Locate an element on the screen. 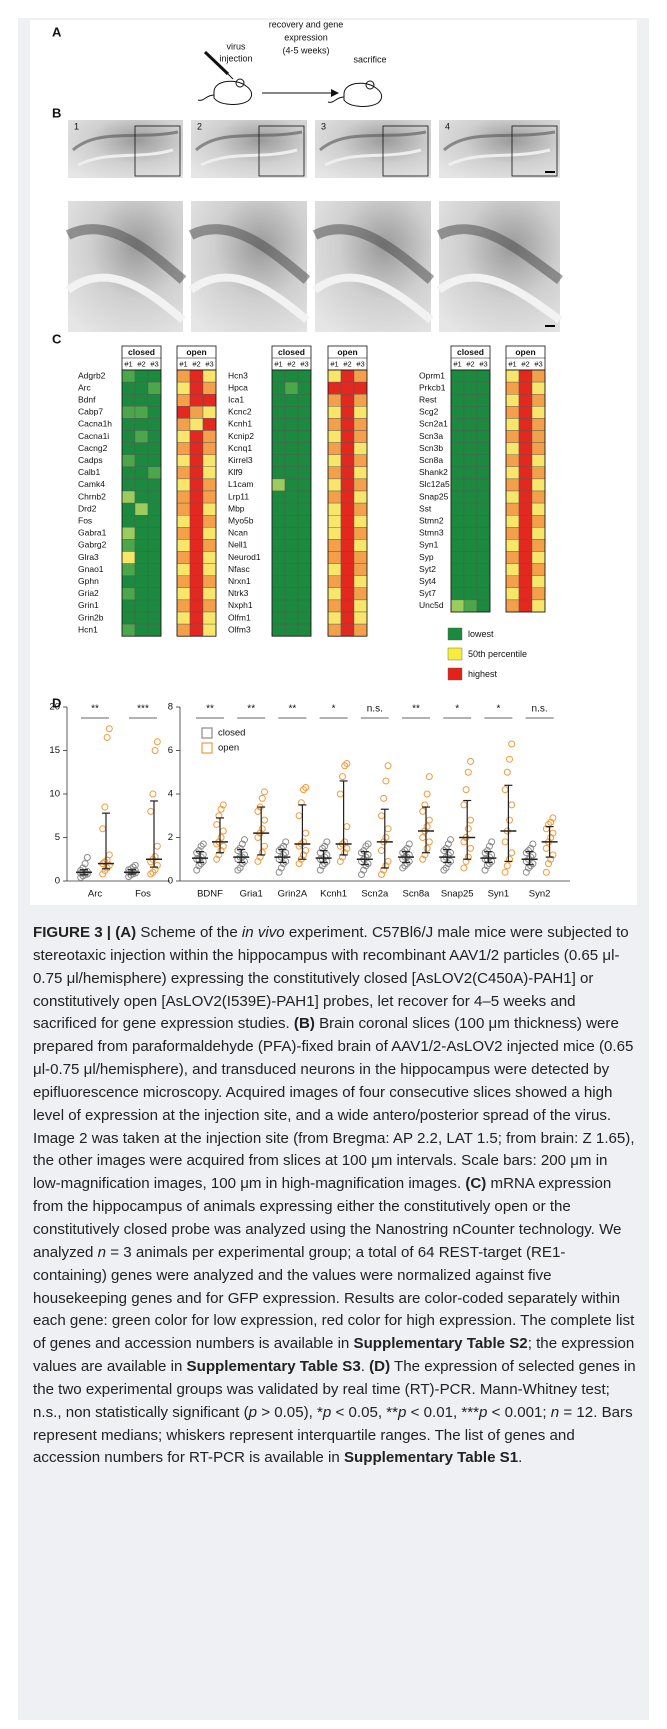  replicate-label: #1 is located at coordinates (512, 363).